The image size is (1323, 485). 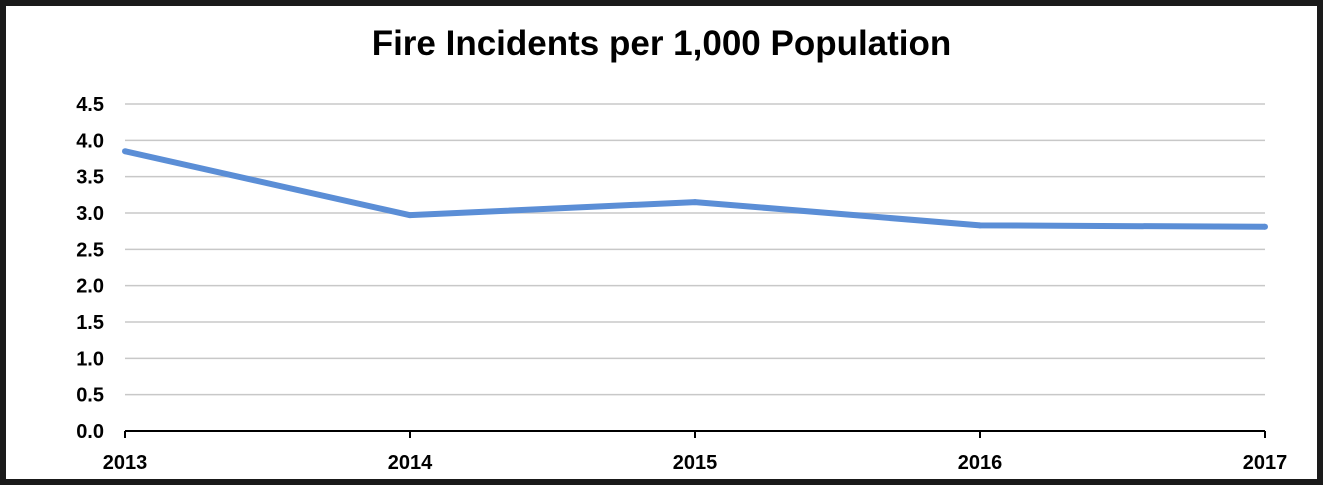 I want to click on y-tick-label: 1.5, so click(x=90, y=323).